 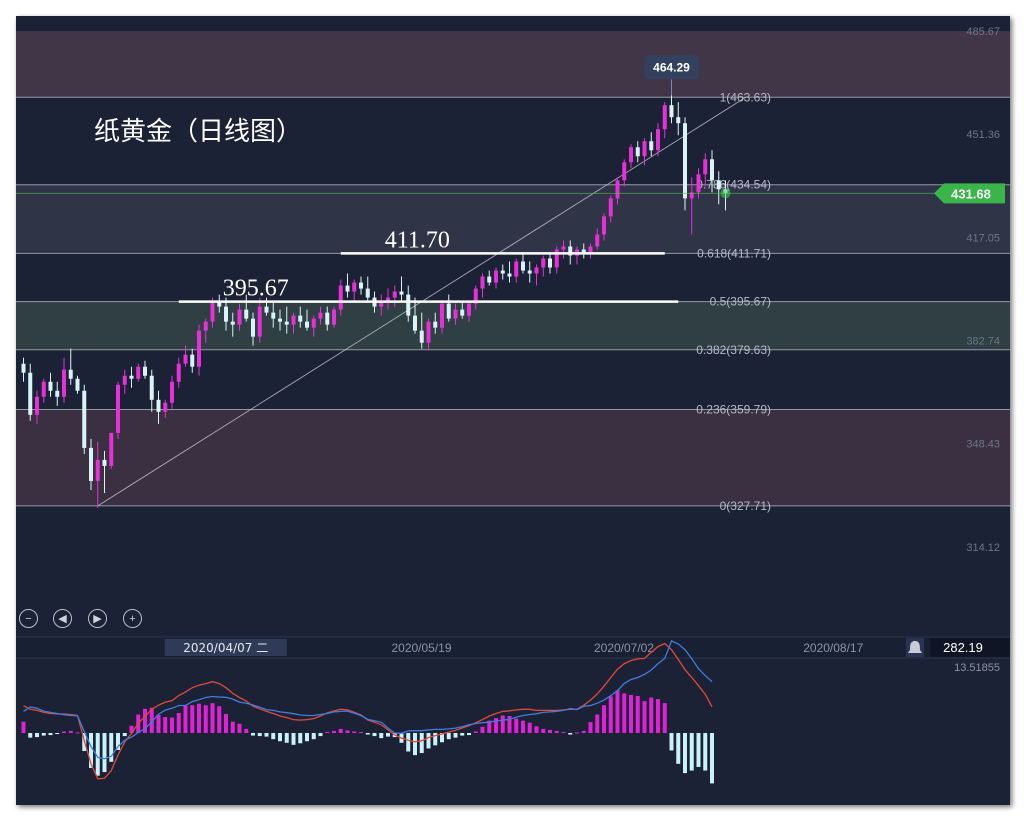 I want to click on current-price-tag-bg, so click(x=969, y=193).